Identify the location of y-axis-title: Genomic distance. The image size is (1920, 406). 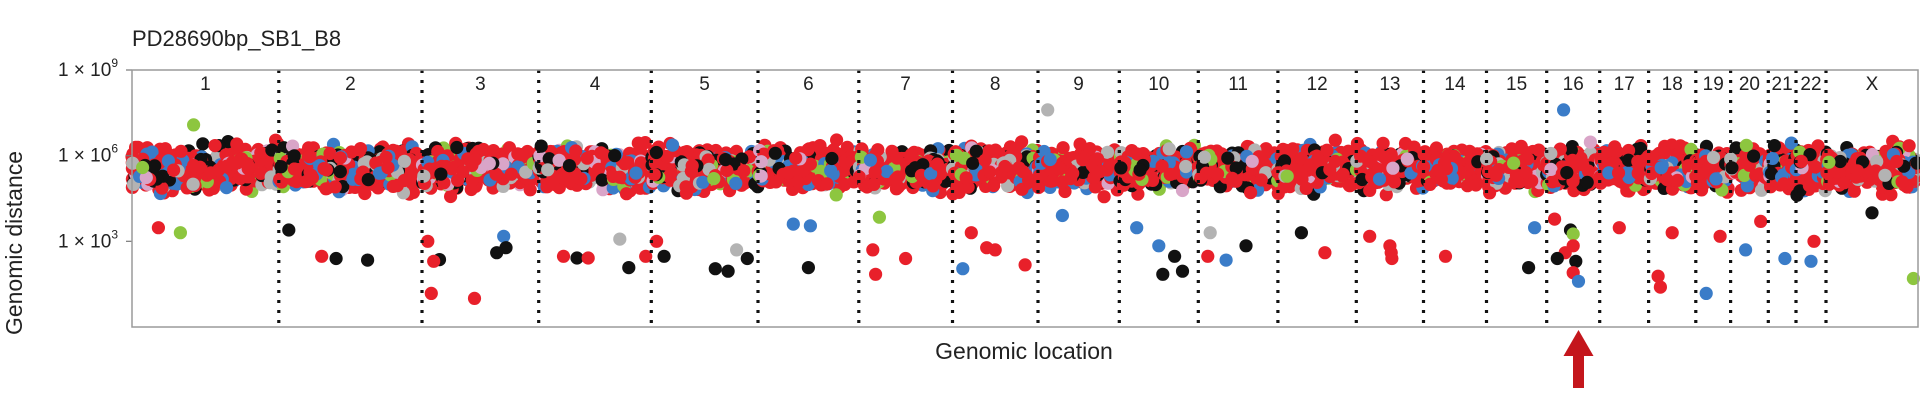
(14, 243).